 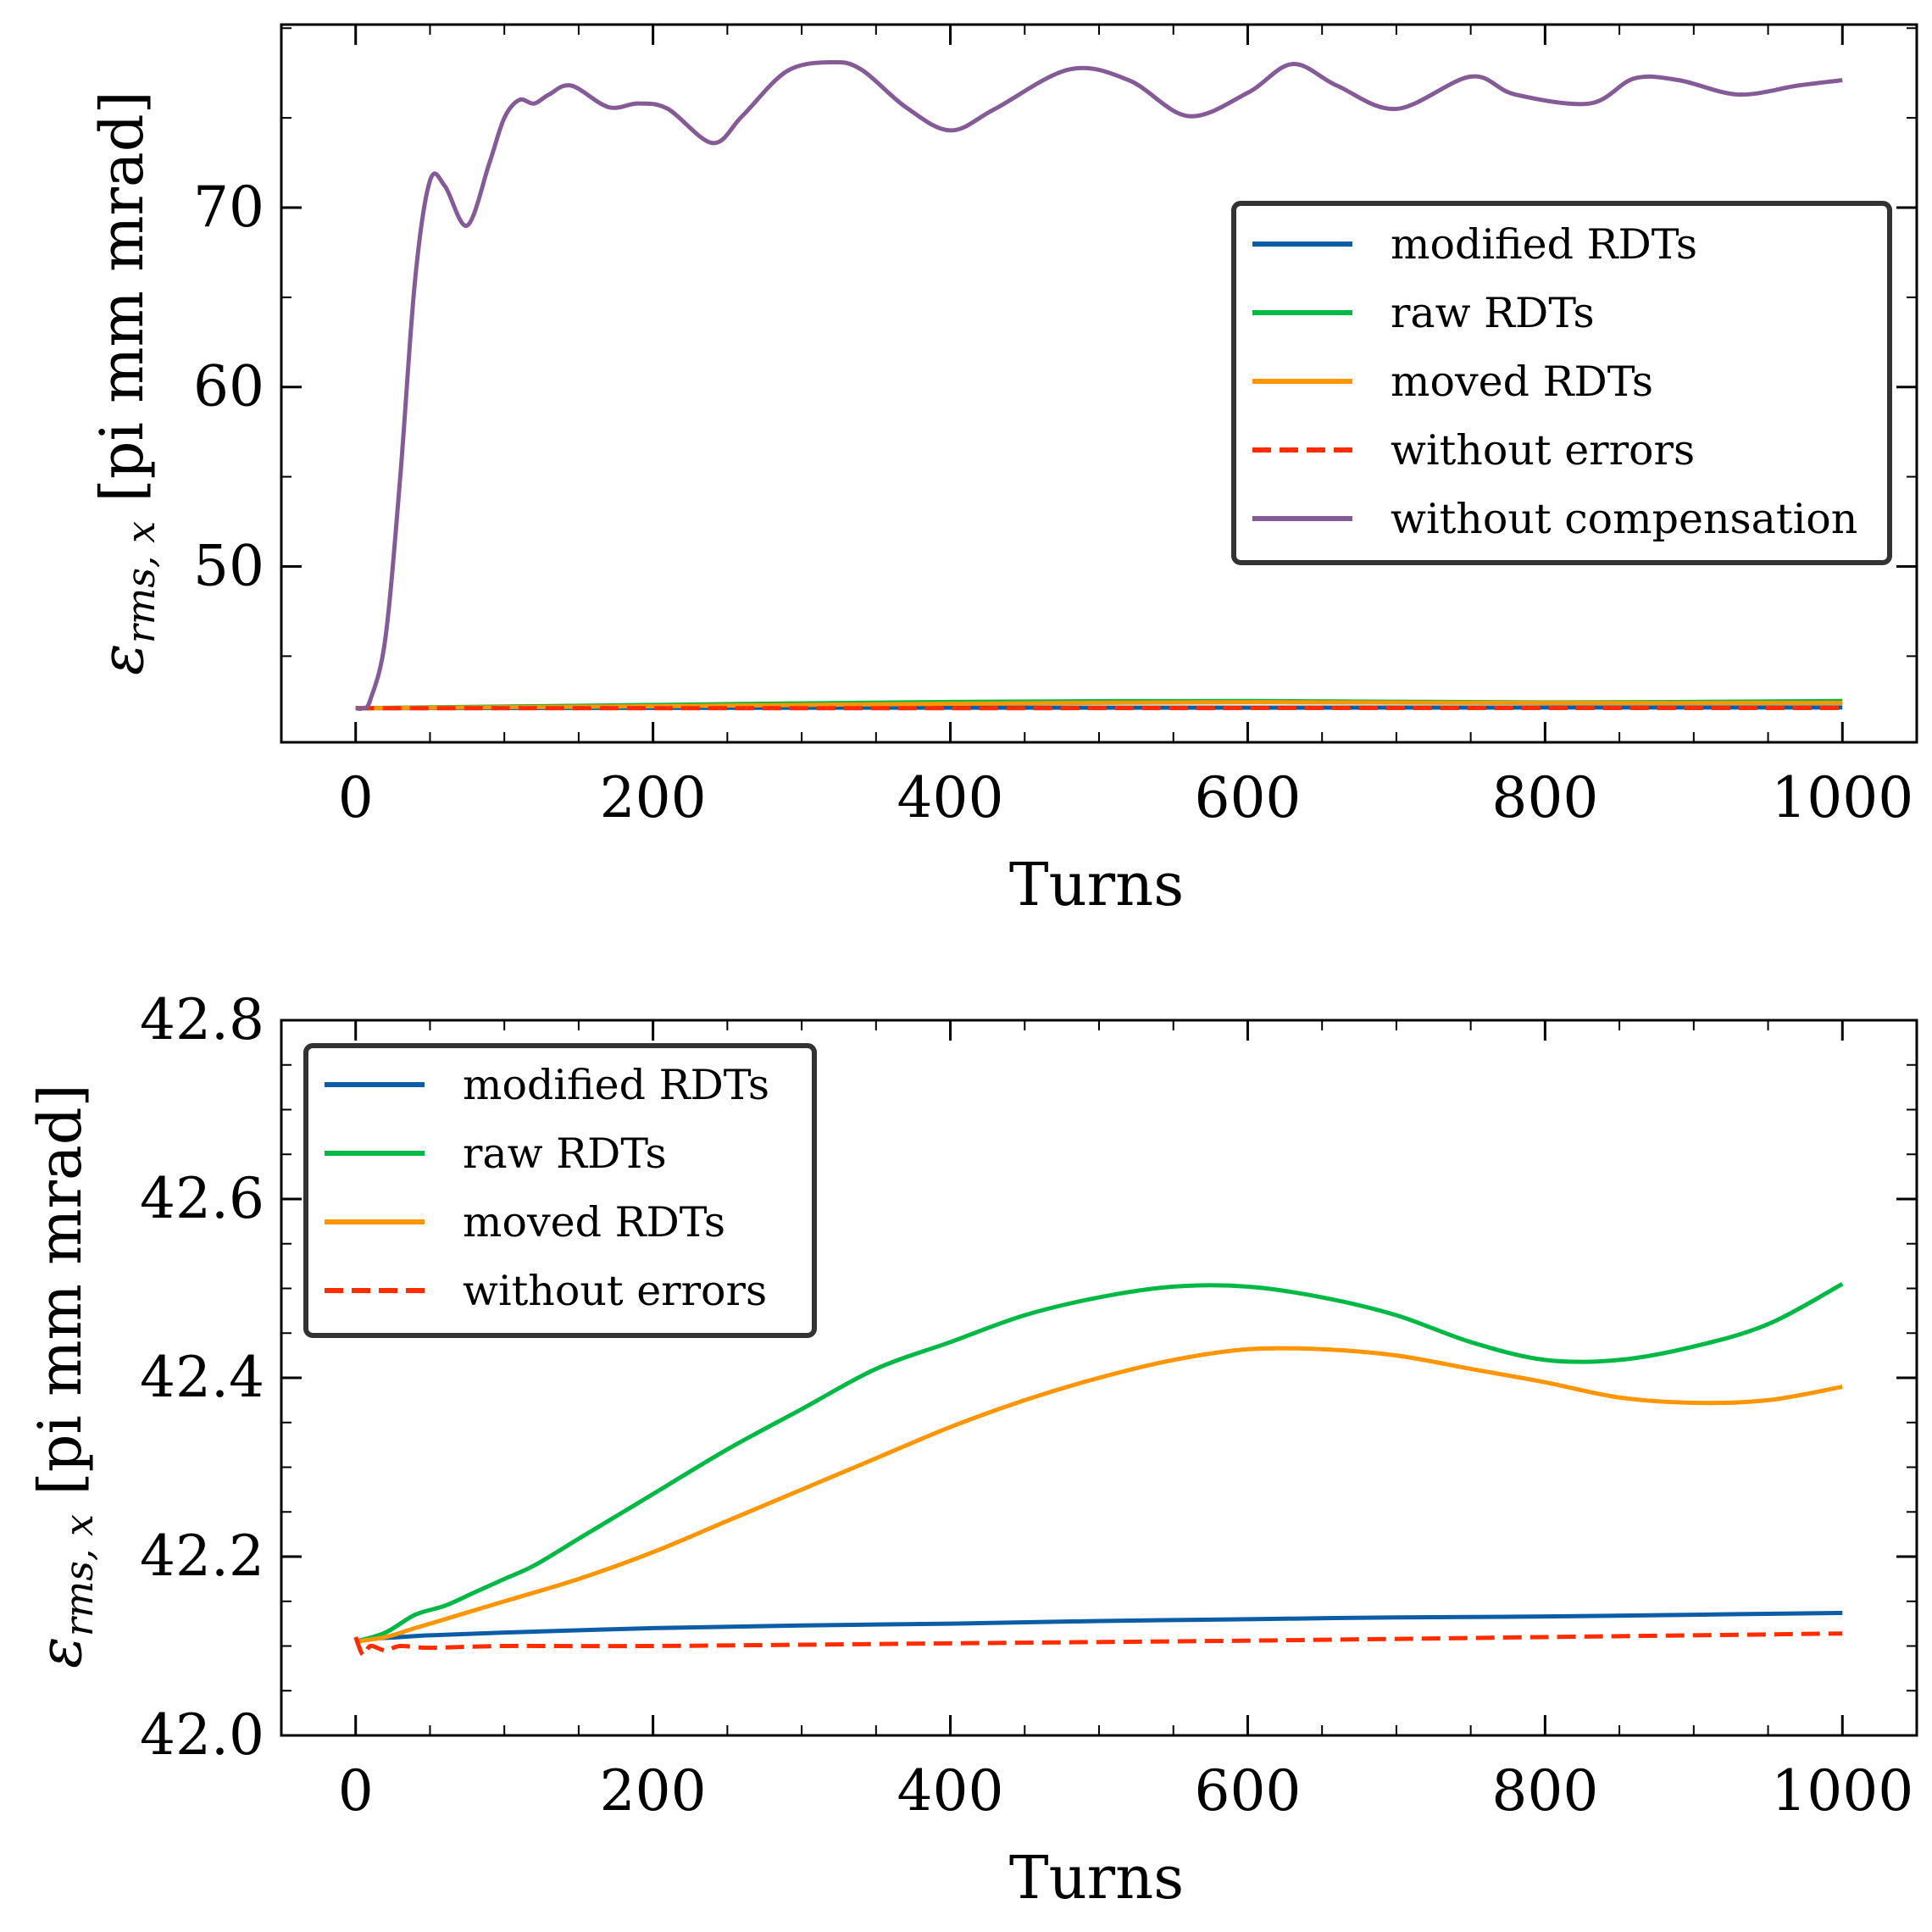 I want to click on bottom-legend-label-without-errors: without errors, so click(x=615, y=1291).